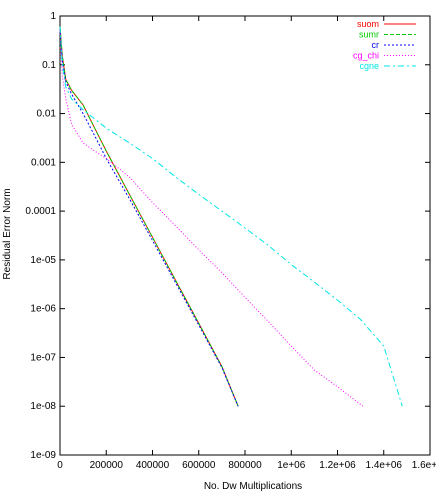  What do you see at coordinates (245, 465) in the screenshot?
I see `x-tick-label: 800000` at bounding box center [245, 465].